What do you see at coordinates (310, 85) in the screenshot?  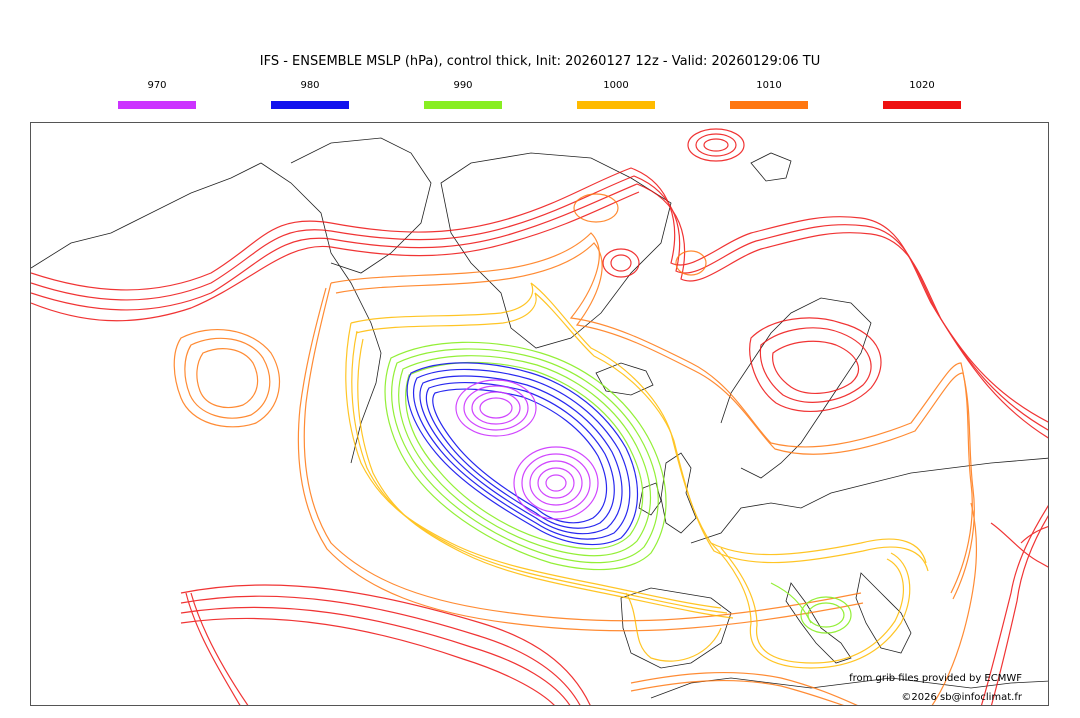 I see `legend-label: 980` at bounding box center [310, 85].